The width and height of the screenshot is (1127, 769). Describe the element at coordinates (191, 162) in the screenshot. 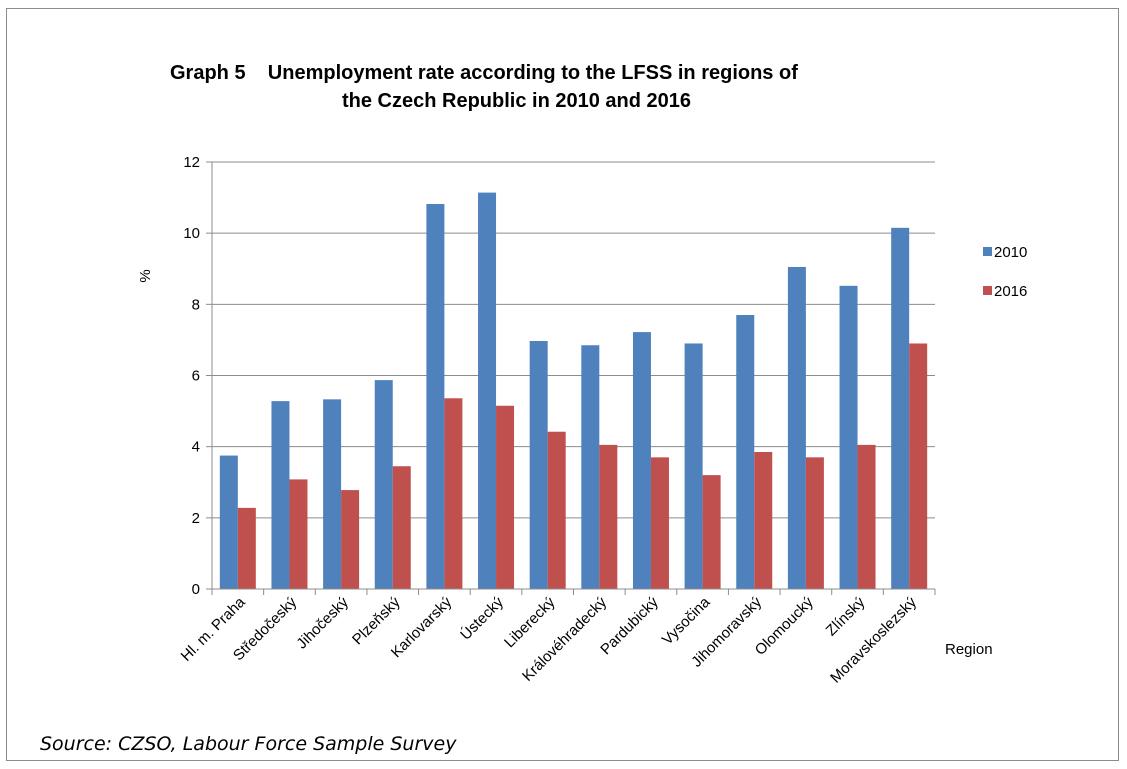

I see `y-tick-label: 12` at that location.